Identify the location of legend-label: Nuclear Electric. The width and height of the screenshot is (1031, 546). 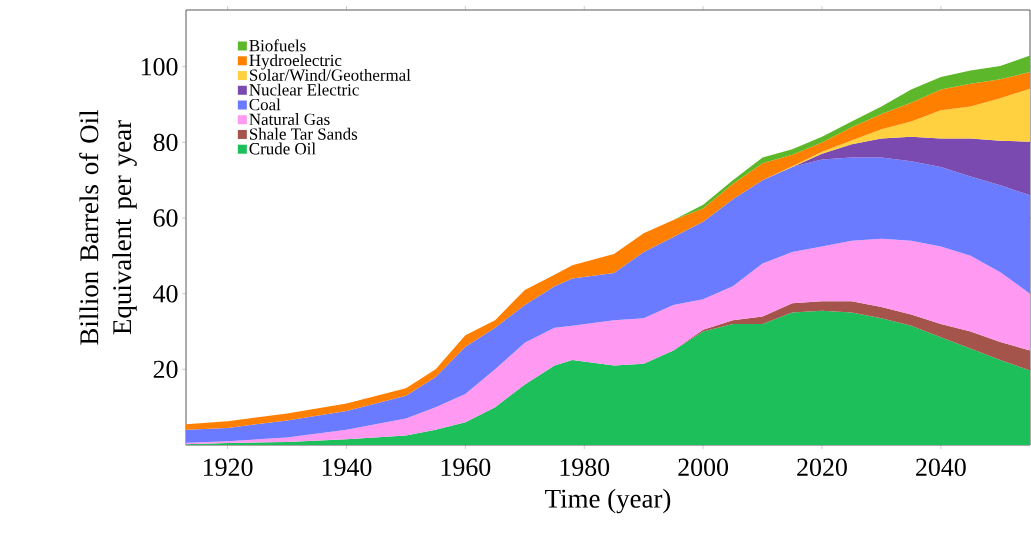
(304, 89).